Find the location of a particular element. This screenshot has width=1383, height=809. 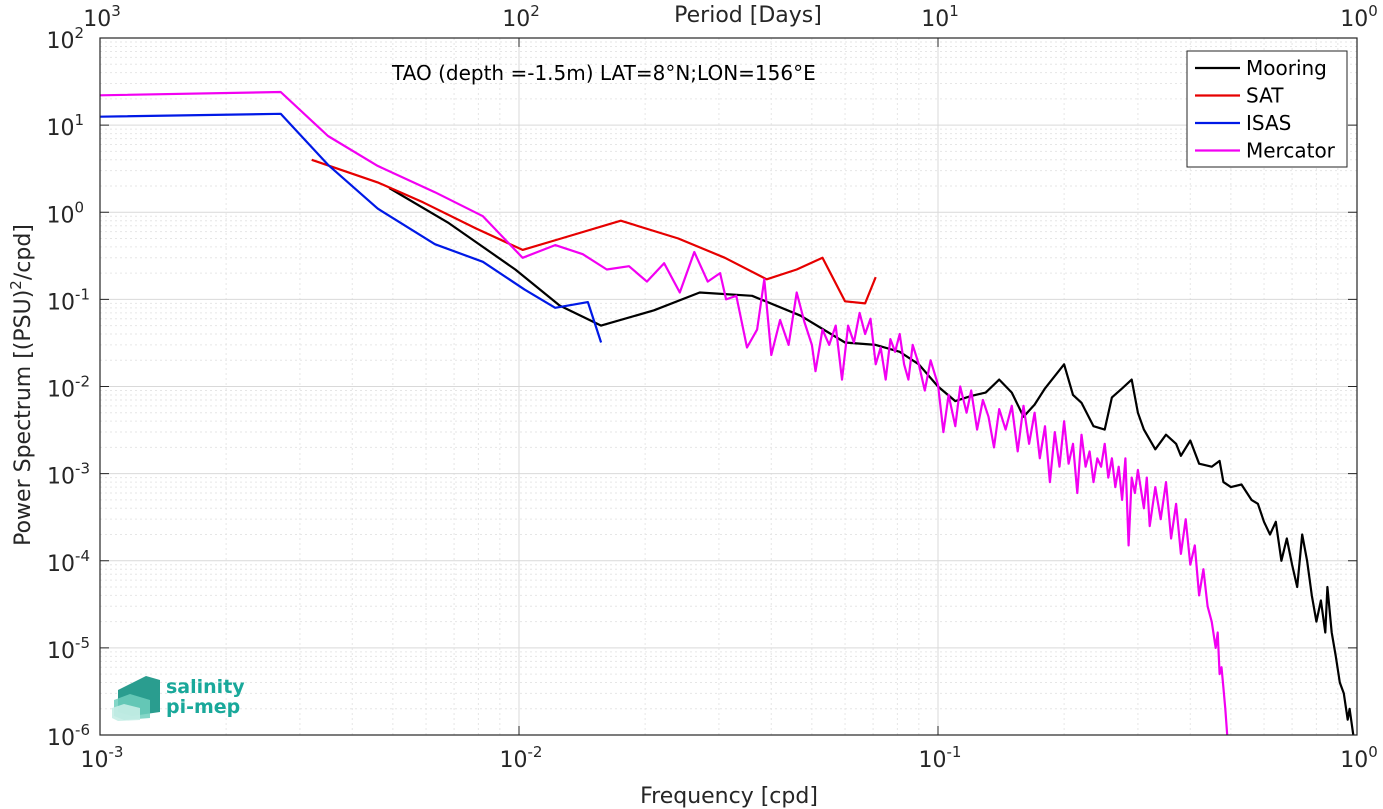

series-line-sat is located at coordinates (594, 231).